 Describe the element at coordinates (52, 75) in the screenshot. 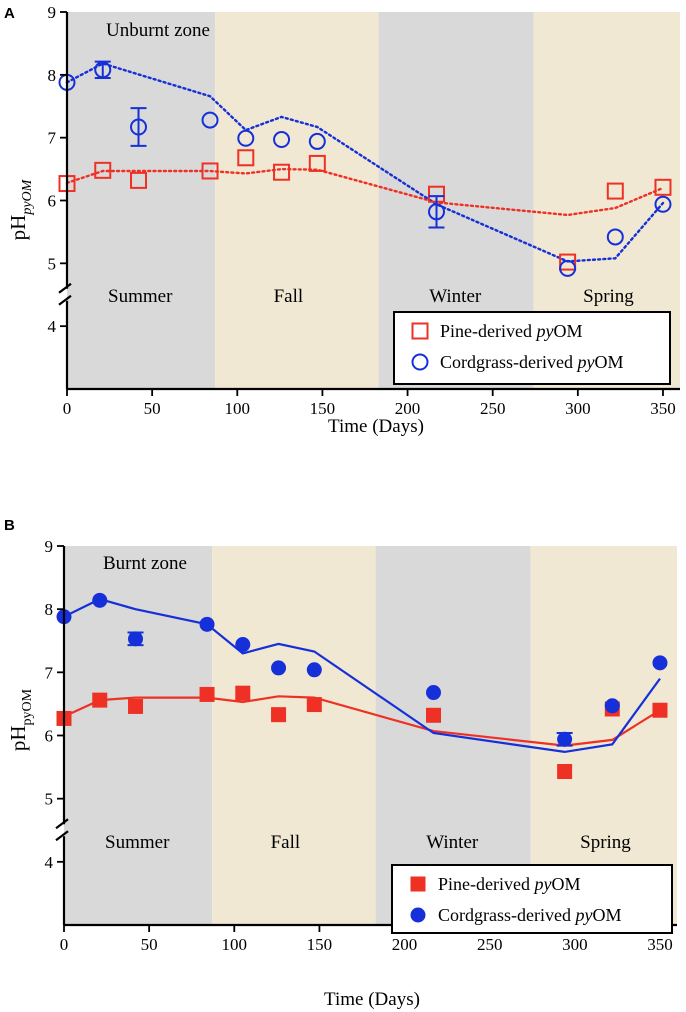

I see `panel-a-y-tick-label: 8` at that location.